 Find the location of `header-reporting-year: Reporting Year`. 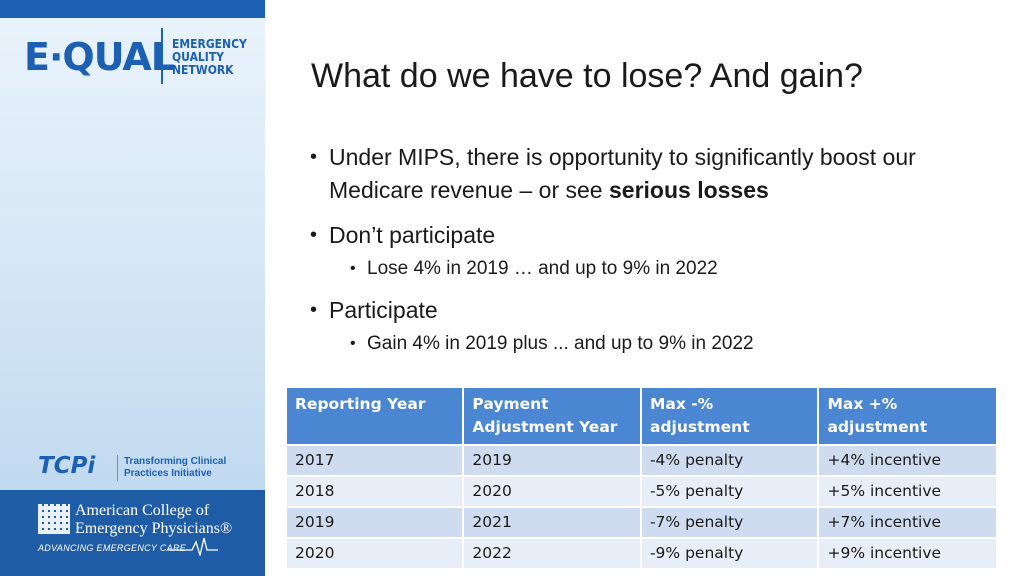

header-reporting-year: Reporting Year is located at coordinates (374, 416).